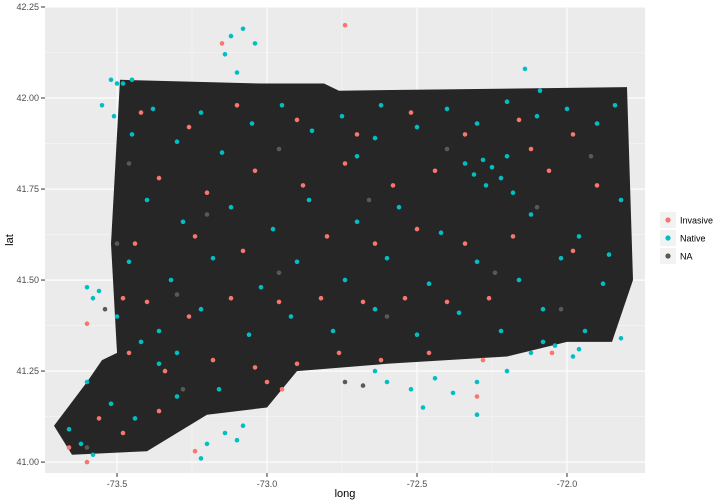 The height and width of the screenshot is (504, 720). I want to click on legend: Invasive Native NA, so click(686, 238).